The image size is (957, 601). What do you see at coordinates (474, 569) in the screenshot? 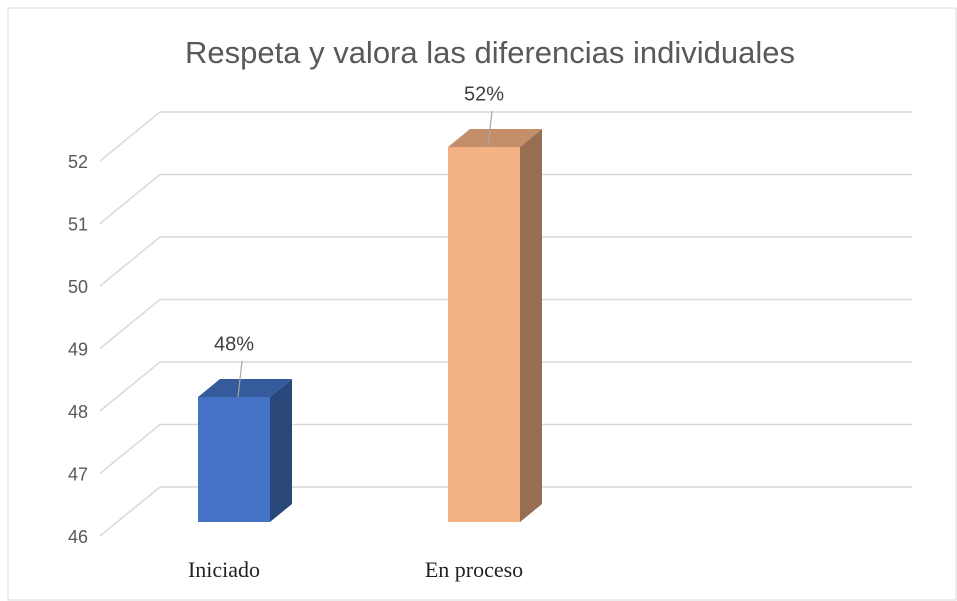
I see `x-tick-label: En proceso` at bounding box center [474, 569].